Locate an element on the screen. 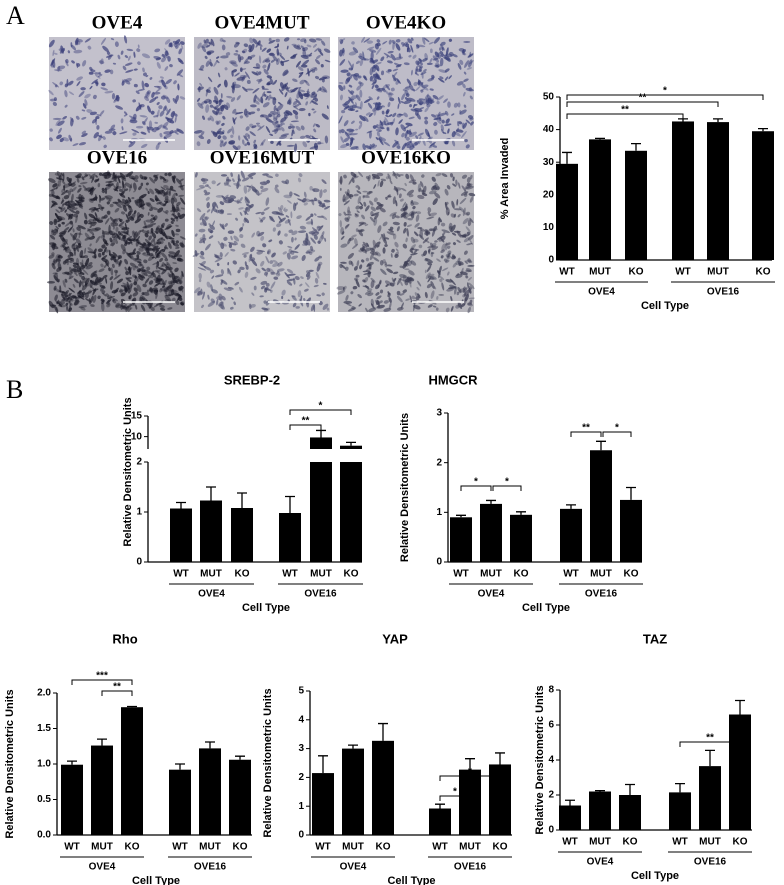  group-label: OVE16 is located at coordinates (210, 867).